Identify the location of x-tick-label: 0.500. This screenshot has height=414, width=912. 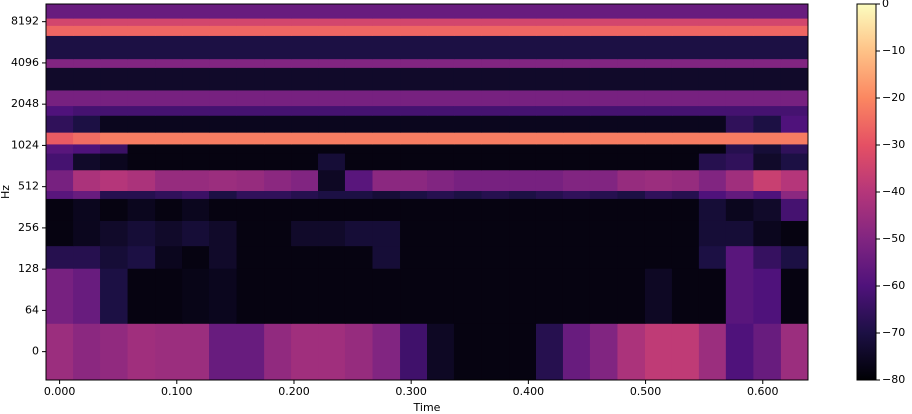
(646, 391).